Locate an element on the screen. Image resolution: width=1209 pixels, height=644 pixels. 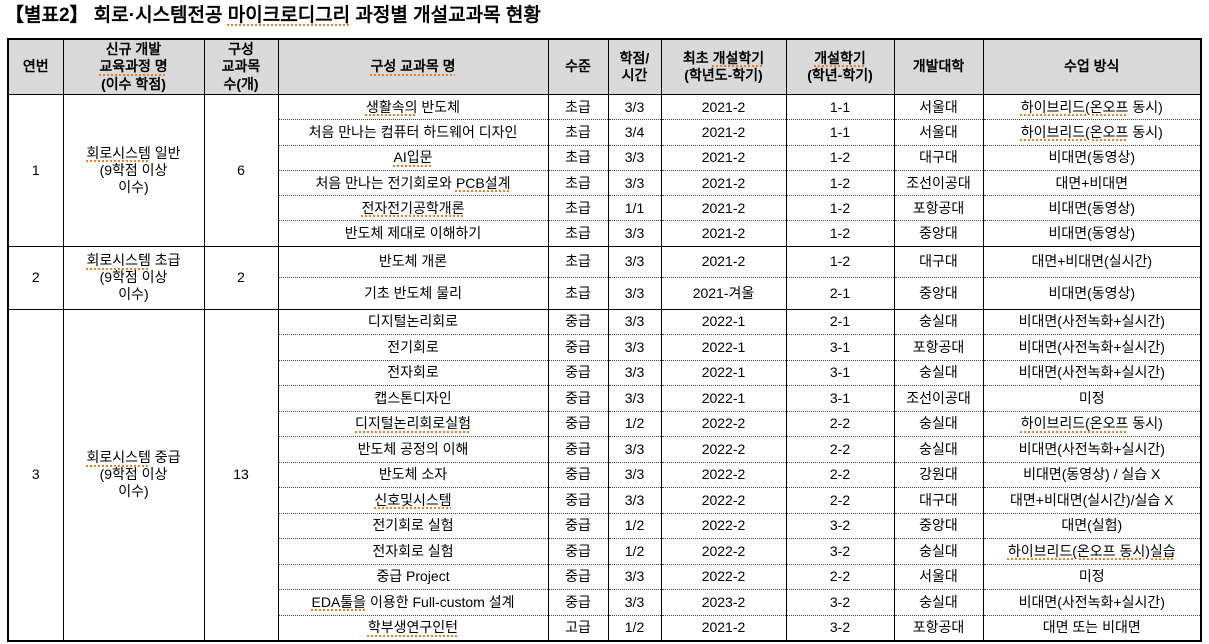
misspelling-underline: EDA툴을 is located at coordinates (339, 601).